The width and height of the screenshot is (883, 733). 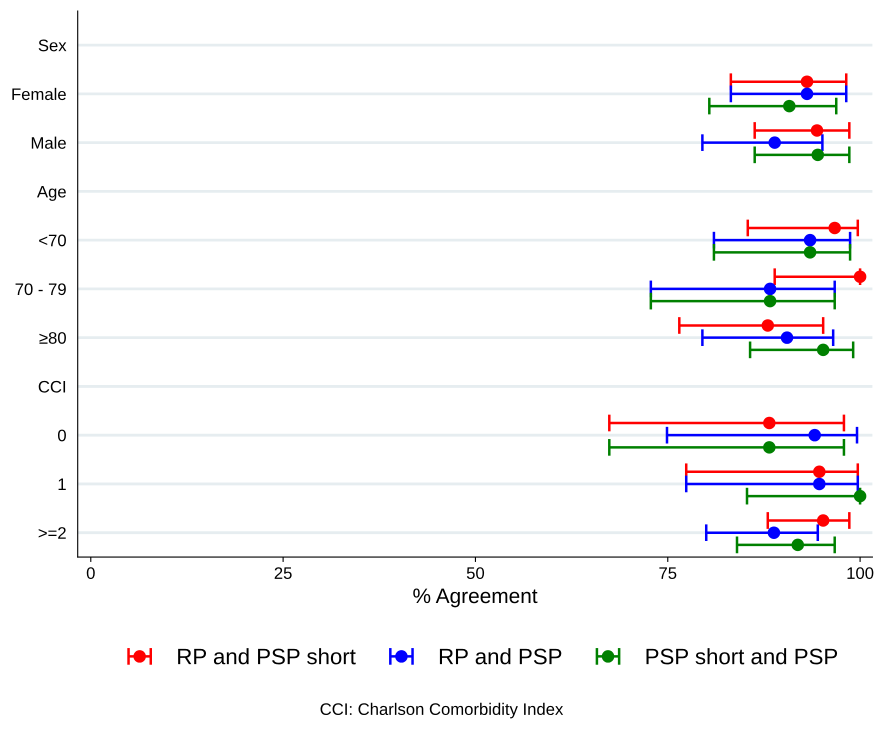 What do you see at coordinates (442, 710) in the screenshot?
I see `text: CCI: Charlson Comorbidity Index` at bounding box center [442, 710].